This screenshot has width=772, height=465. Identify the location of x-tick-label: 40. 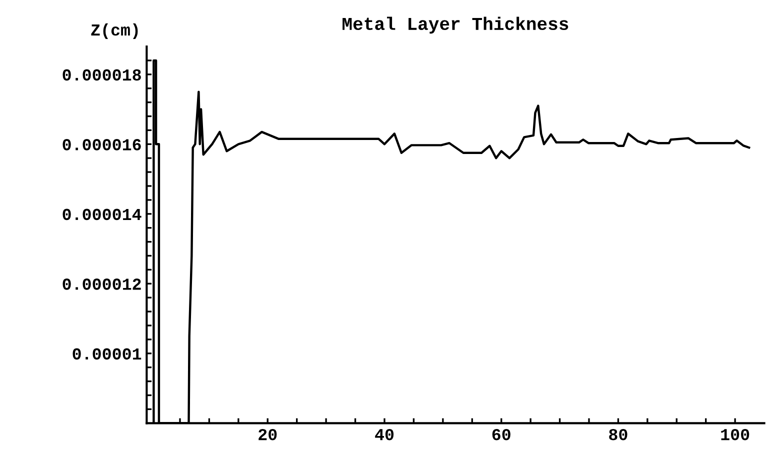
(384, 434).